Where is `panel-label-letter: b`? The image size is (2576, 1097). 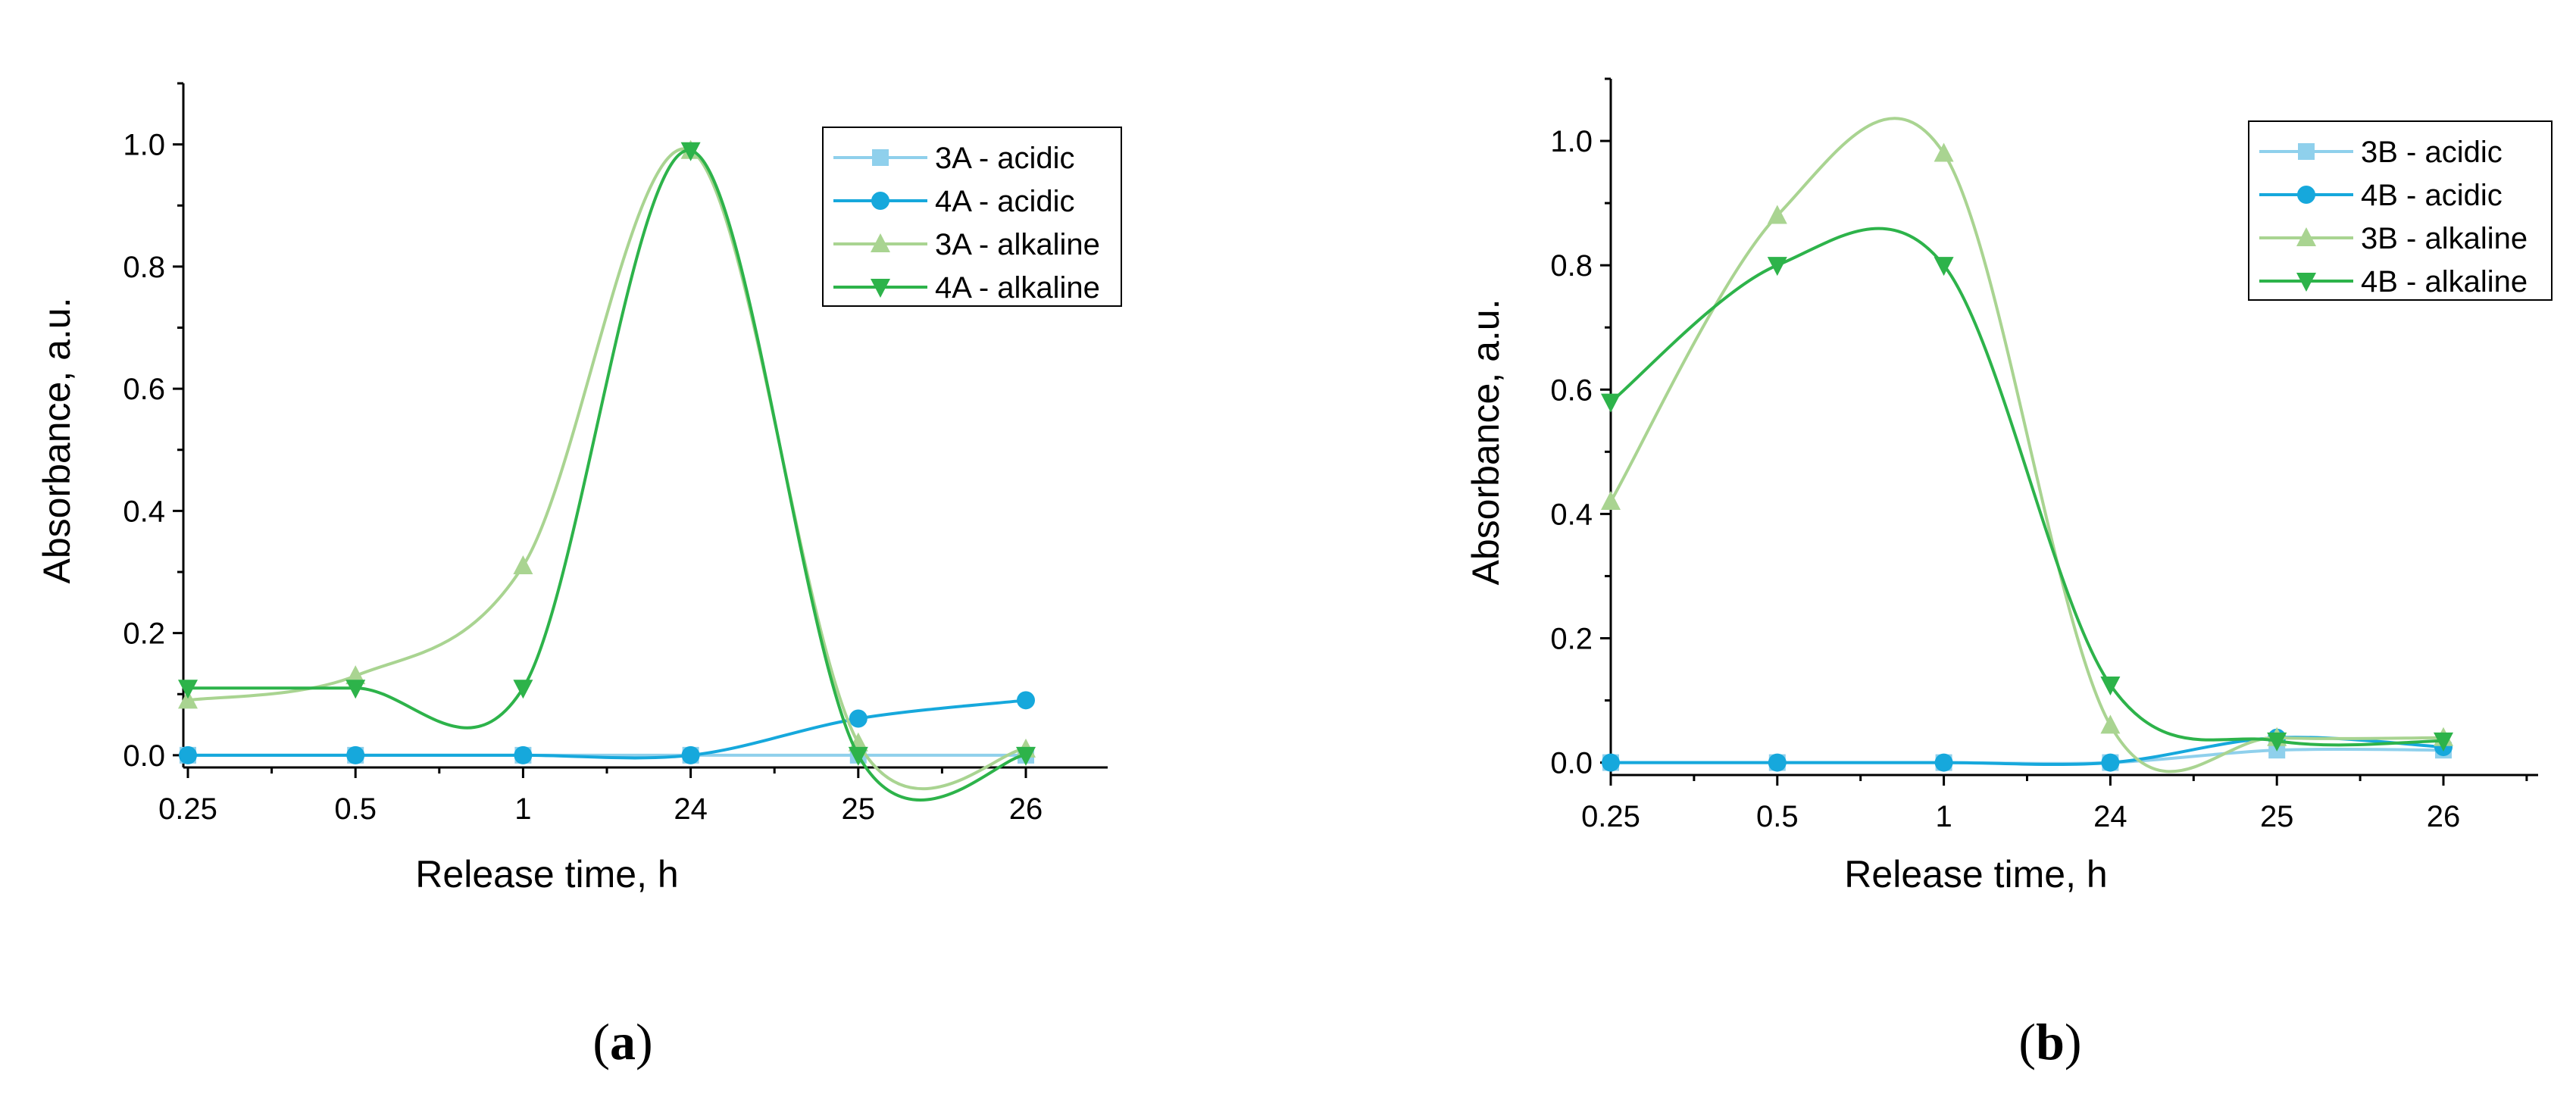 panel-label-letter: b is located at coordinates (2050, 1041).